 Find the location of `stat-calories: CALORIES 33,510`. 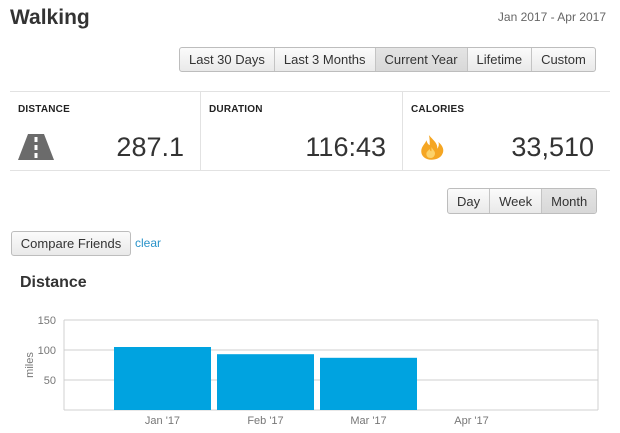

stat-calories: CALORIES 33,510 is located at coordinates (506, 131).